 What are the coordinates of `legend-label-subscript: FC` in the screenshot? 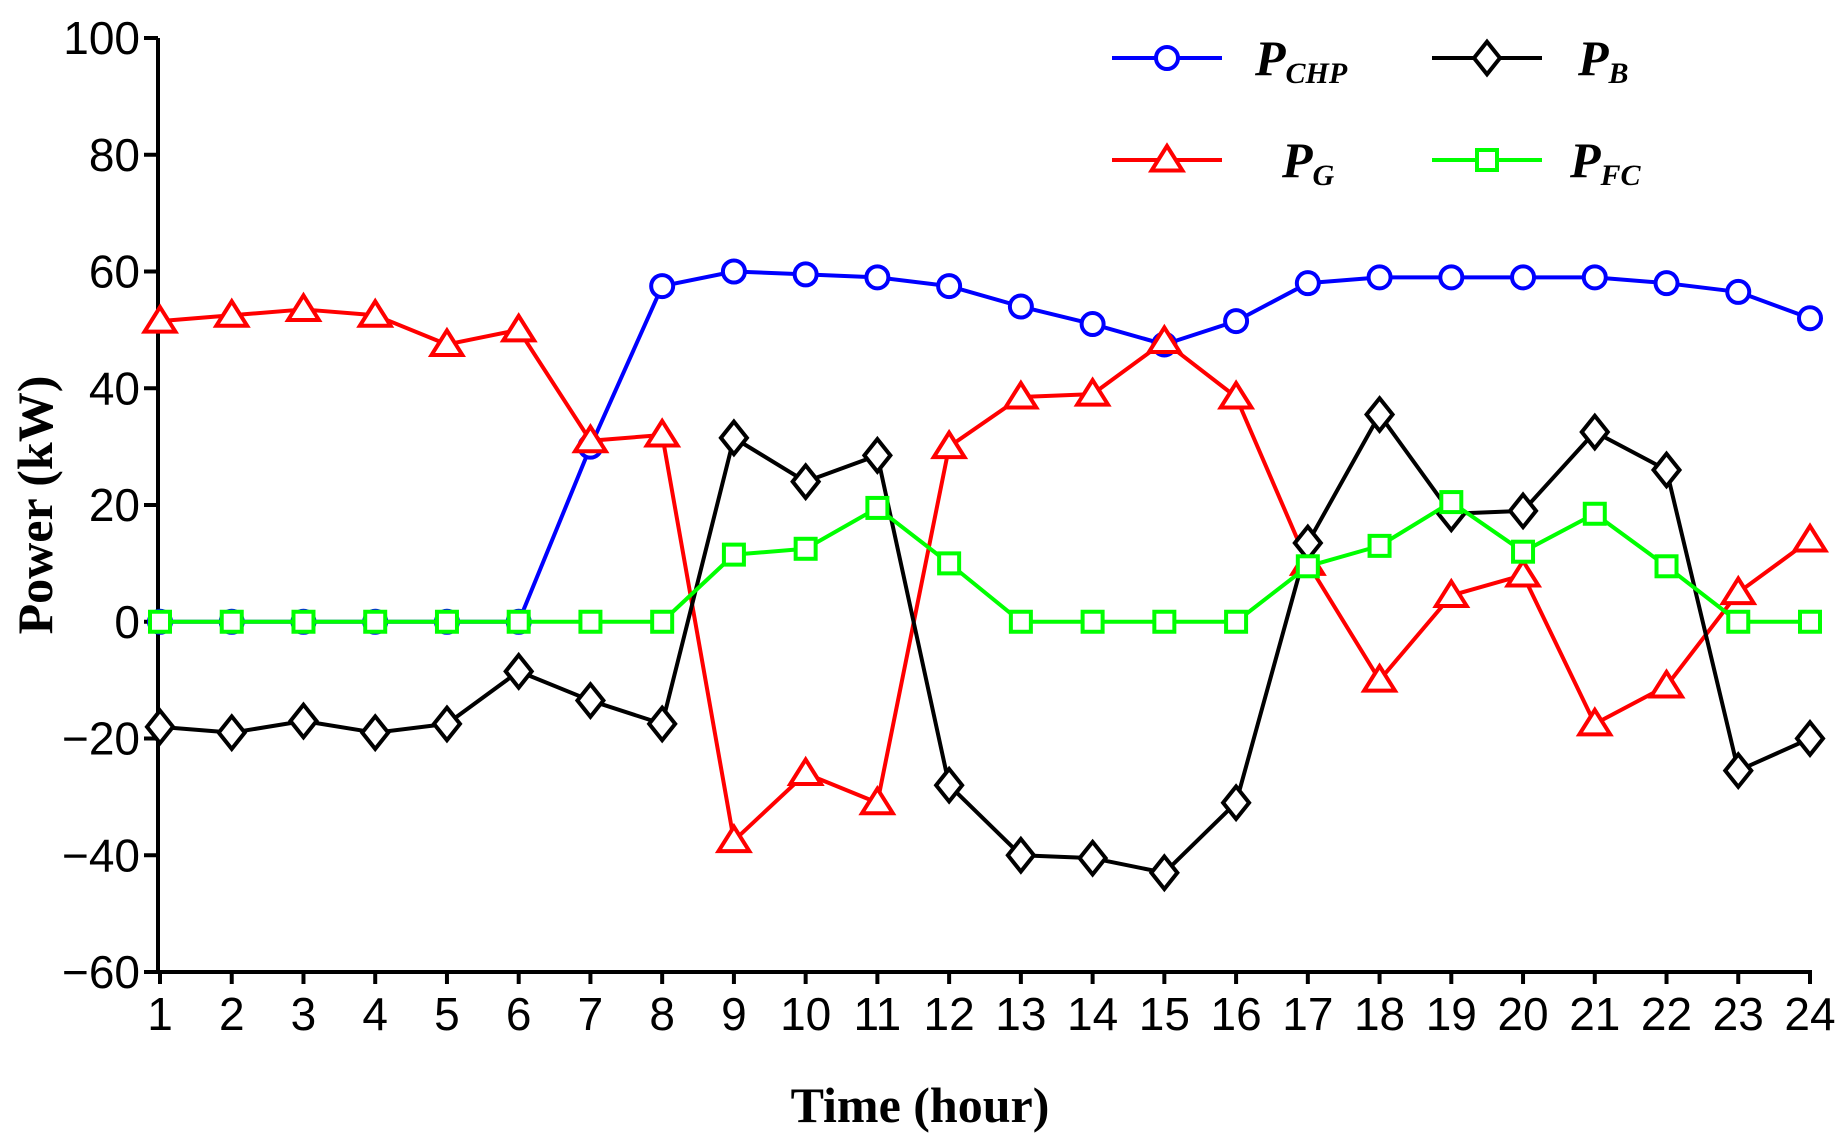 It's located at (1621, 175).